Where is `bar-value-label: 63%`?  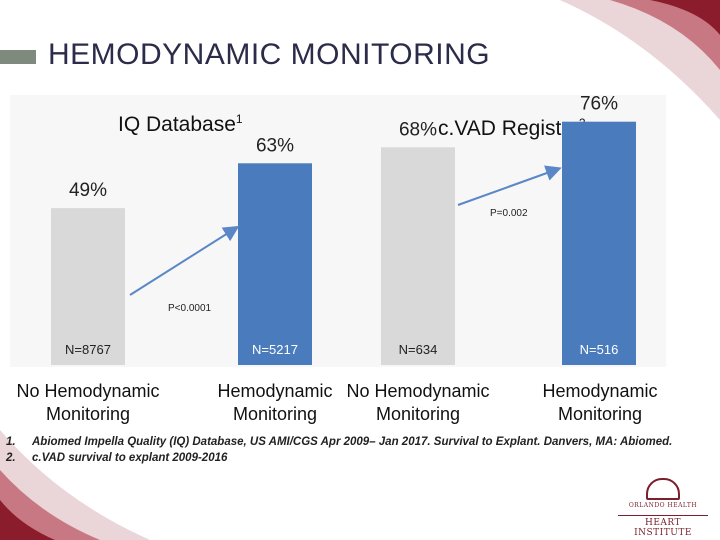 bar-value-label: 63% is located at coordinates (275, 145).